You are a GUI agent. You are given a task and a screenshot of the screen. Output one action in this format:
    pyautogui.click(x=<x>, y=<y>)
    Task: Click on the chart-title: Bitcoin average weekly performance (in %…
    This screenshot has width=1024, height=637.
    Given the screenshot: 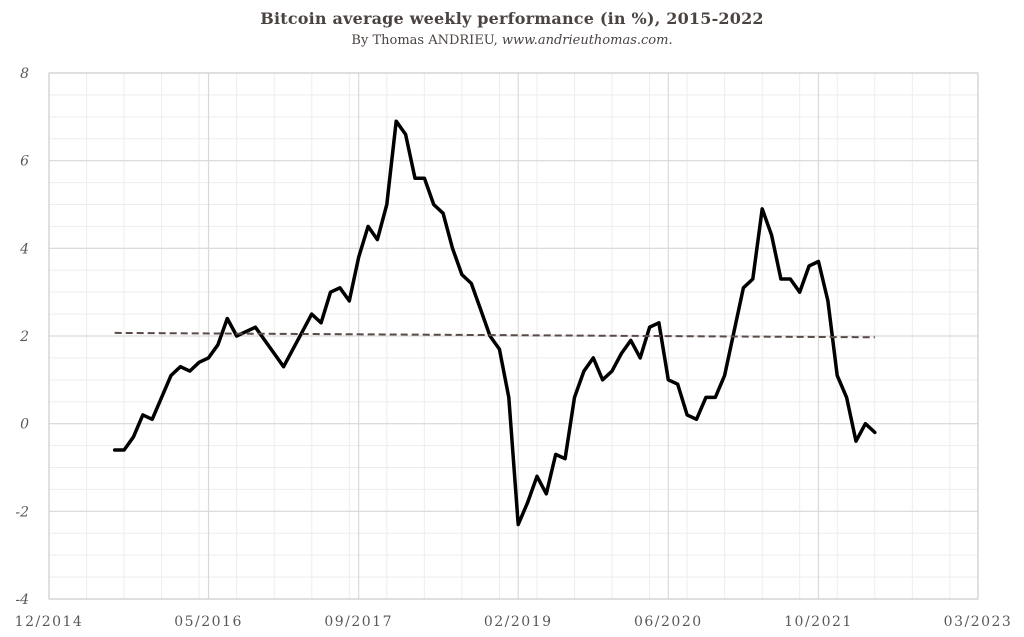 What is the action you would take?
    pyautogui.click(x=512, y=18)
    